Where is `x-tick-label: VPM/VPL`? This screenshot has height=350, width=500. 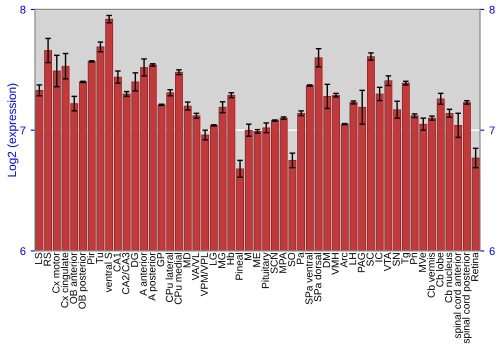 x-tick-label: VPM/VPL is located at coordinates (204, 274).